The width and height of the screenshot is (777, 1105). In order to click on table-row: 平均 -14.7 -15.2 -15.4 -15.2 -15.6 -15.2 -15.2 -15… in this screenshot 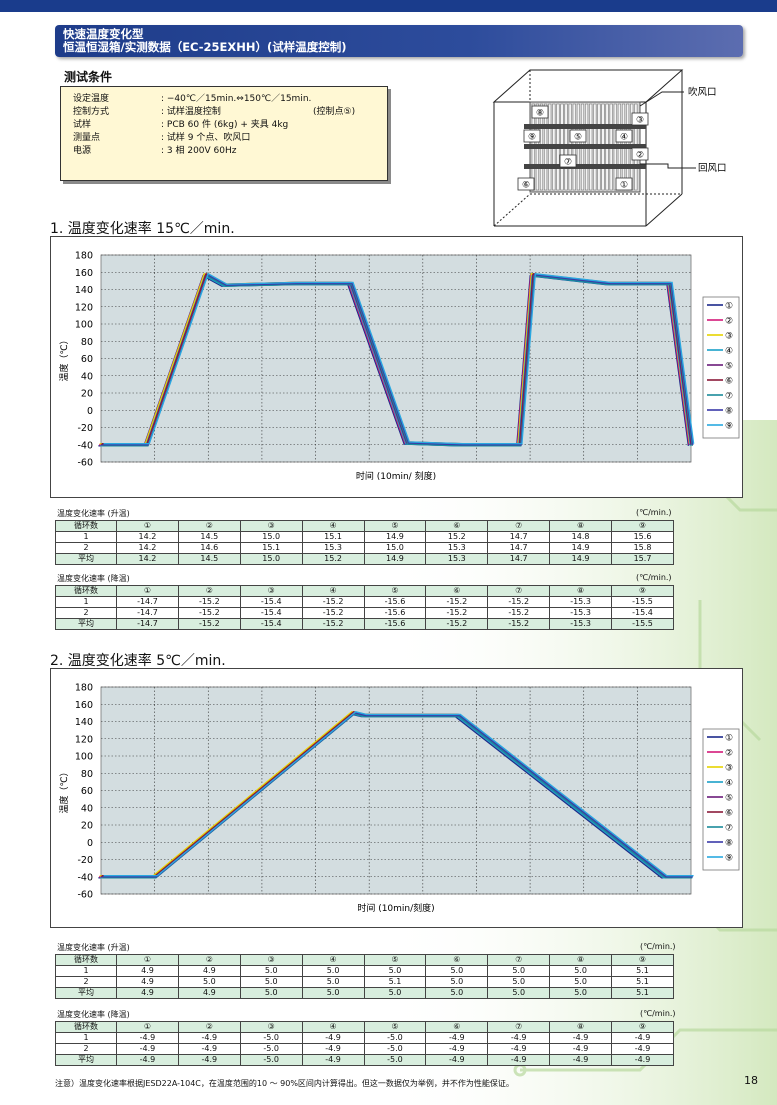, I will do `click(364, 624)`.